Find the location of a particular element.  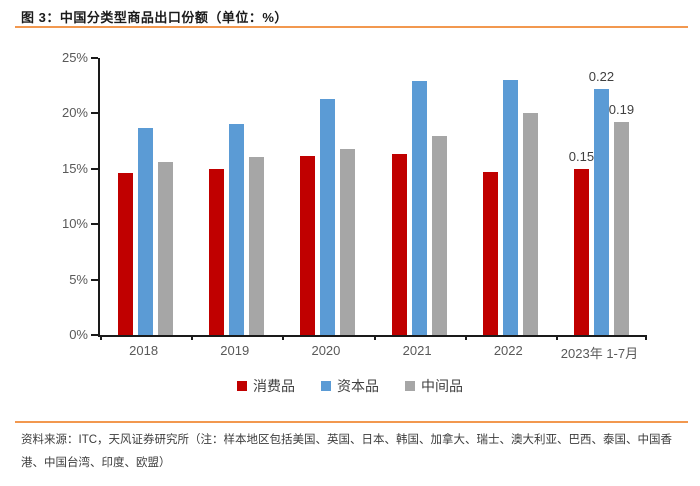

legend-item: 中间品 is located at coordinates (434, 386).